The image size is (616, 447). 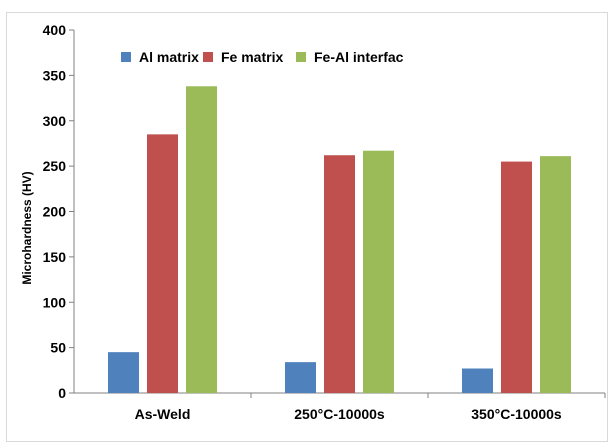 I want to click on y-tick-label: 300, so click(x=55, y=121).